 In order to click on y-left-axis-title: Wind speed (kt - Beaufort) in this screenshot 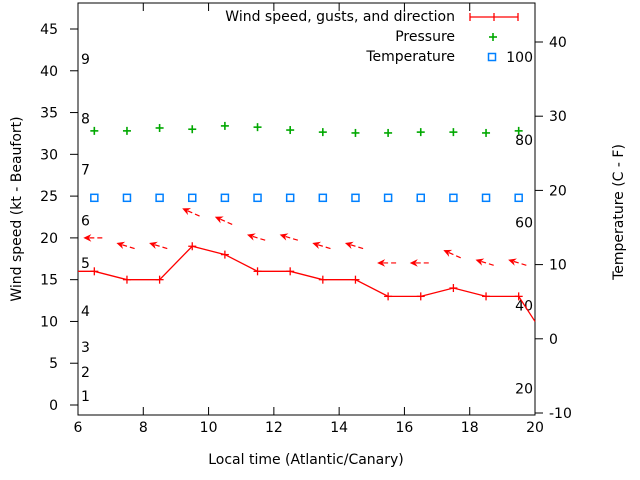, I will do `click(17, 209)`.